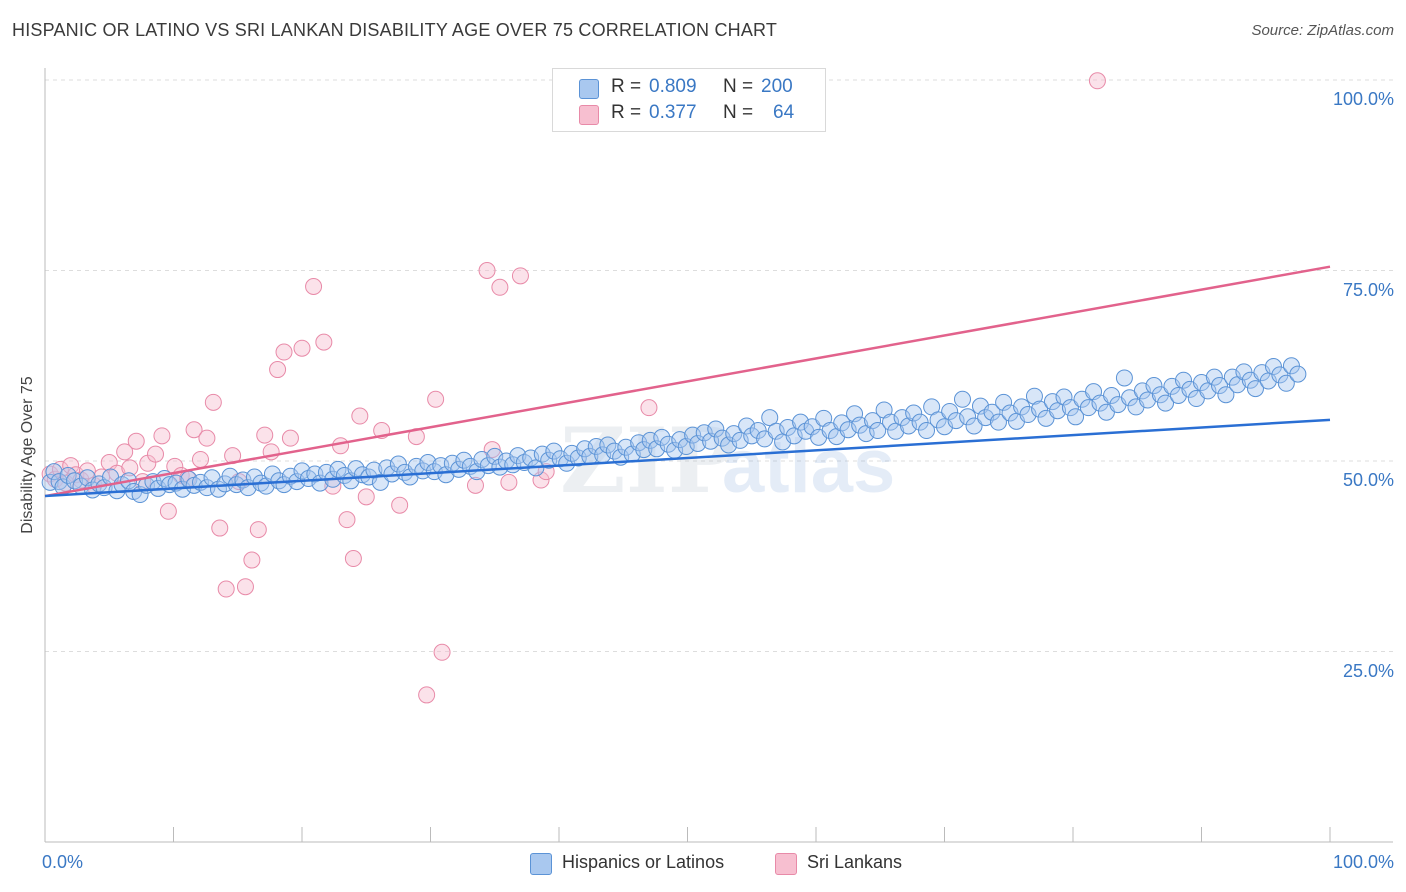  What do you see at coordinates (855, 862) in the screenshot?
I see `legend-label-srilankan: Sri Lankans` at bounding box center [855, 862].